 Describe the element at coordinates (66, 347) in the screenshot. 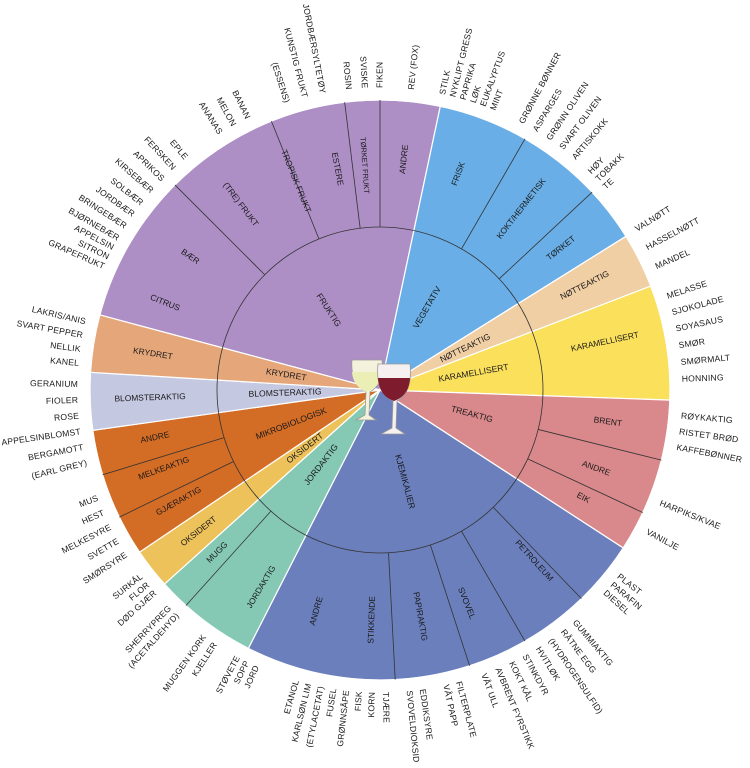

I see `aroma-krydder-1: NELLIK` at that location.